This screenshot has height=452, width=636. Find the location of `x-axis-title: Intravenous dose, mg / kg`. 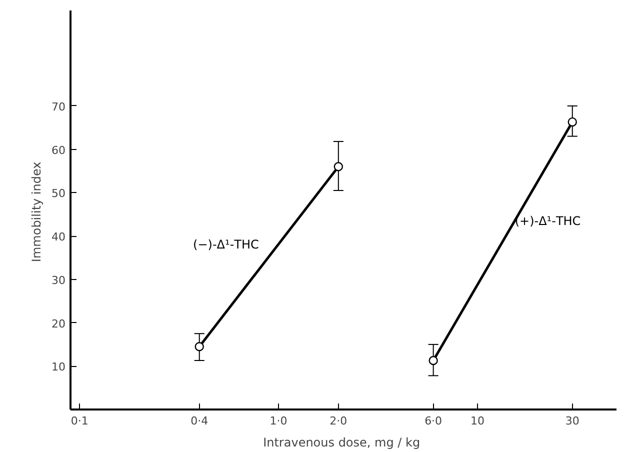

x-axis-title: Intravenous dose, mg / kg is located at coordinates (341, 443).